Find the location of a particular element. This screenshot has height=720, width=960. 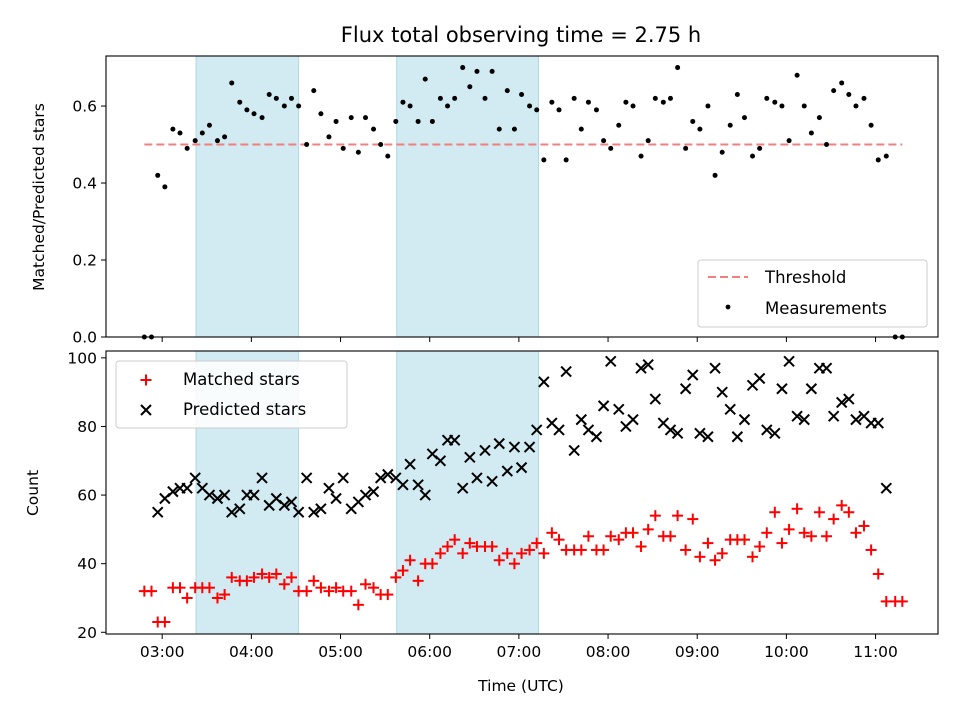

legend-predicted-label: Predicted stars is located at coordinates (244, 409).